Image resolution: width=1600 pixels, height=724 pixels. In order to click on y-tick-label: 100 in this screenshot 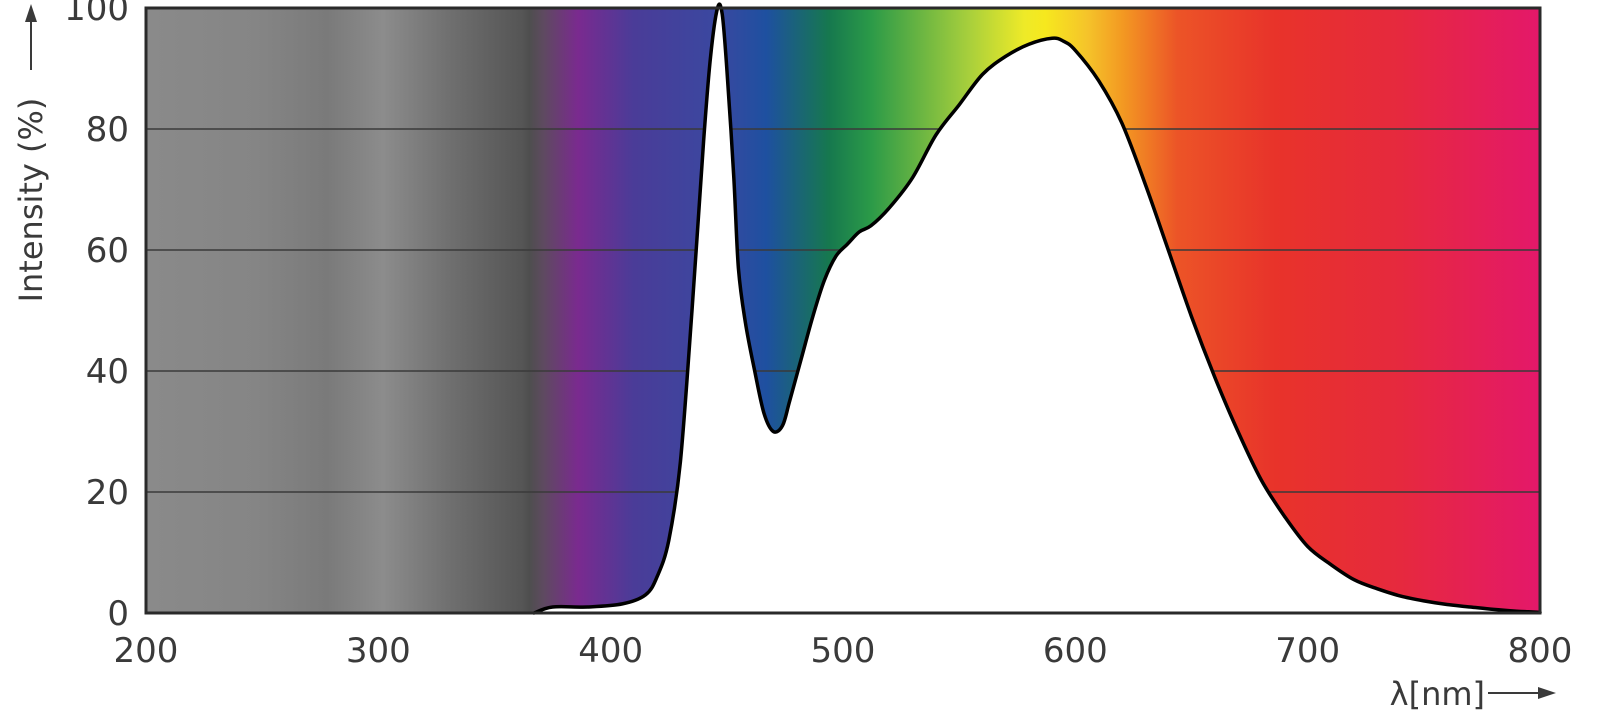, I will do `click(96, 14)`.